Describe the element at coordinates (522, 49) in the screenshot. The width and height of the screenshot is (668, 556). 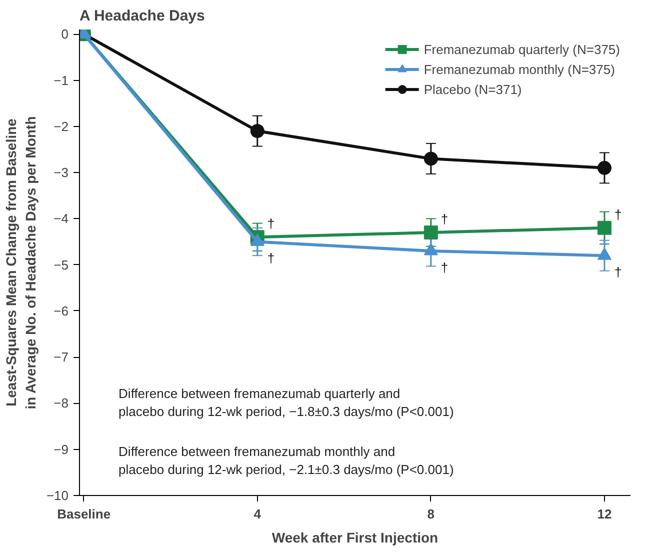
I see `legend-label: Fremanezumab quarterly (N=375)` at that location.